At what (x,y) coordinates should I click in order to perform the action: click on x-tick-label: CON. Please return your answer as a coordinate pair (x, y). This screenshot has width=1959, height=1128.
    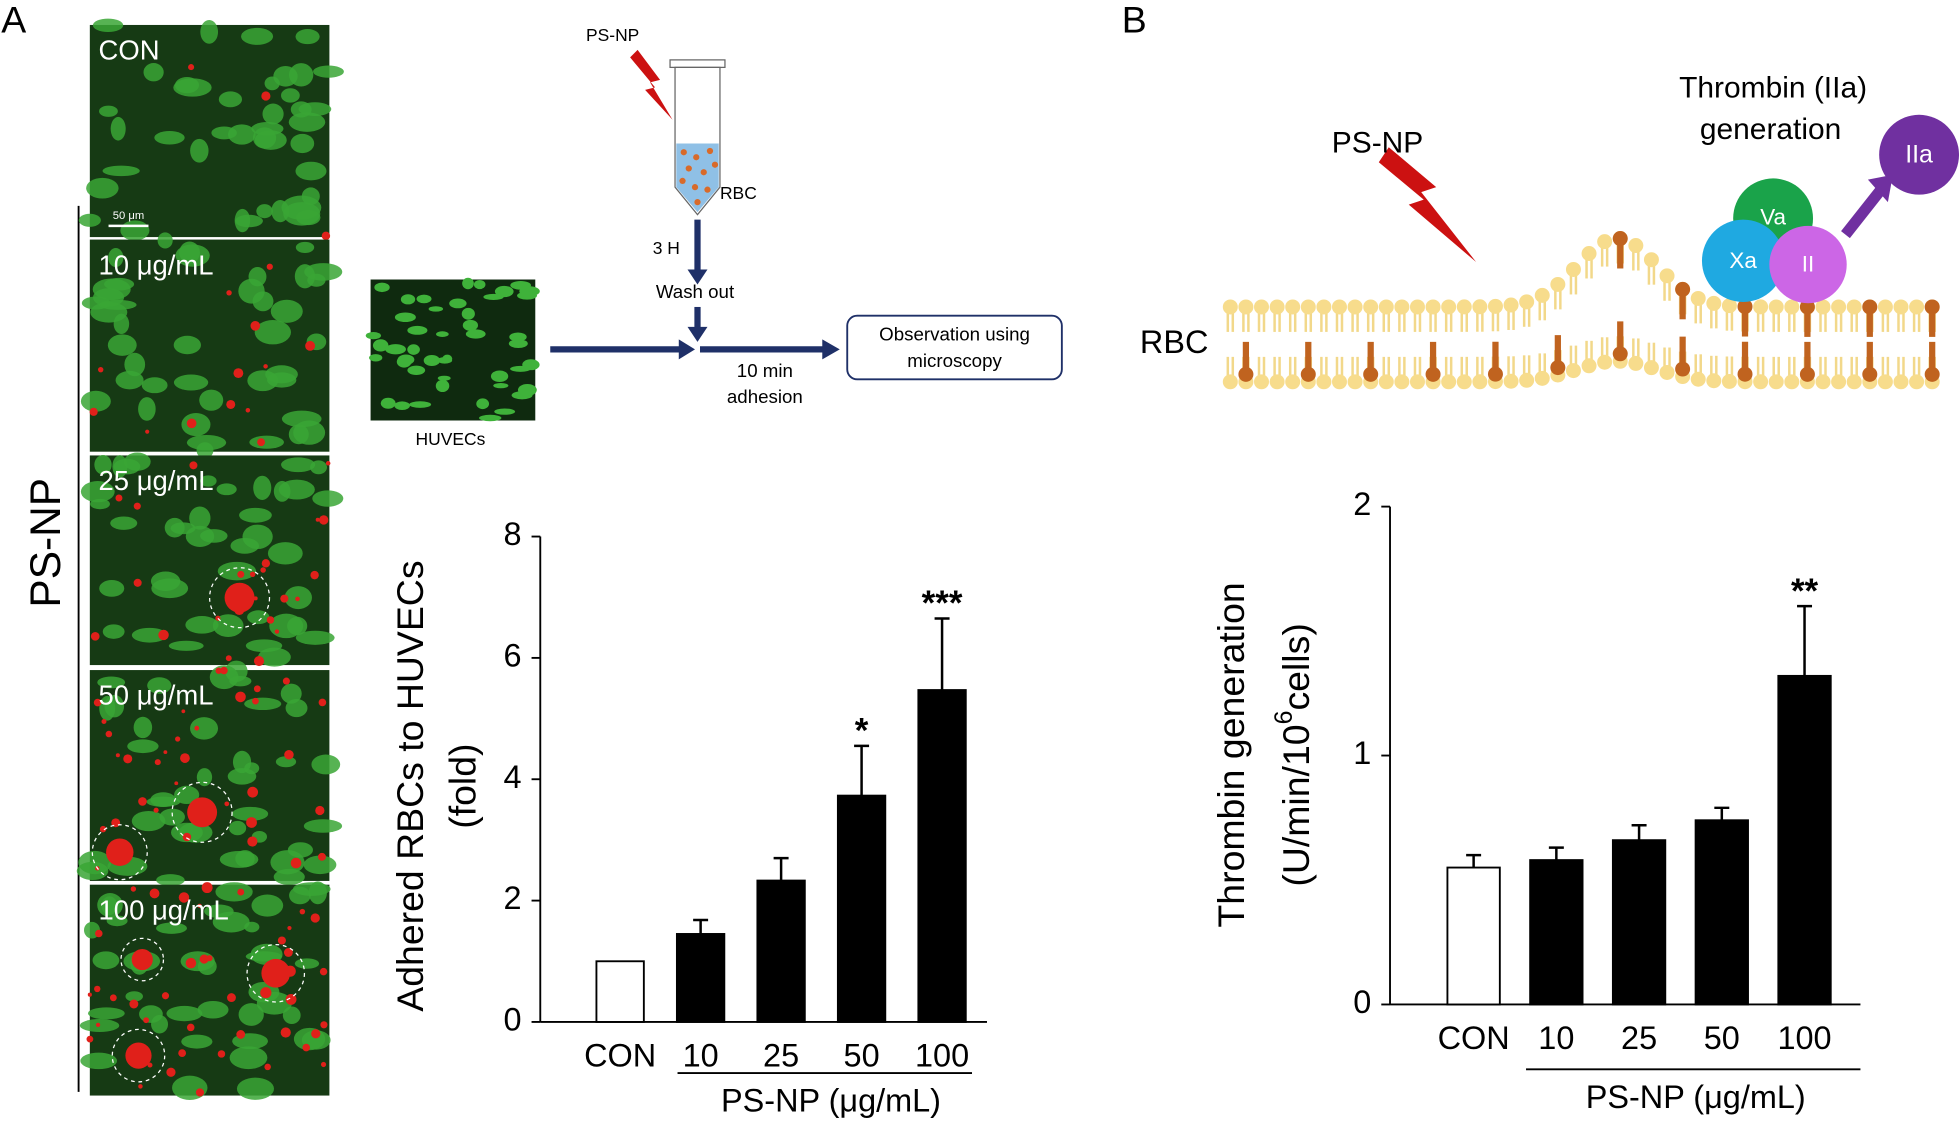
    Looking at the image, I should click on (1474, 1038).